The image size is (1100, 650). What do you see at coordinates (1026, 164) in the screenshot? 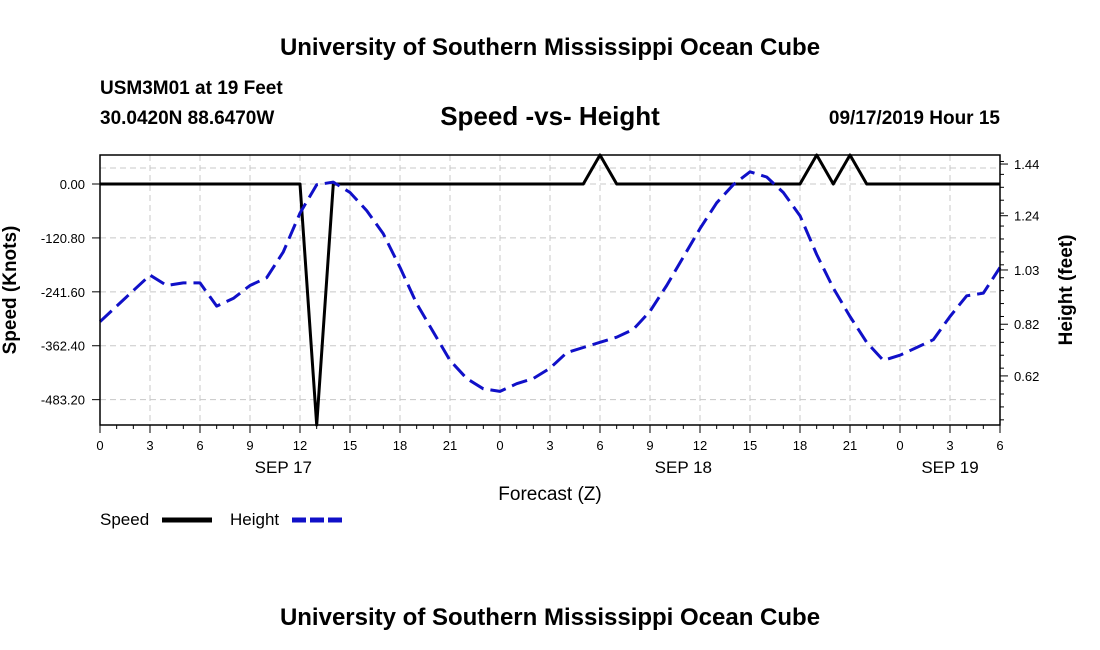
I see `y-right-tick-label: 1.44` at bounding box center [1026, 164].